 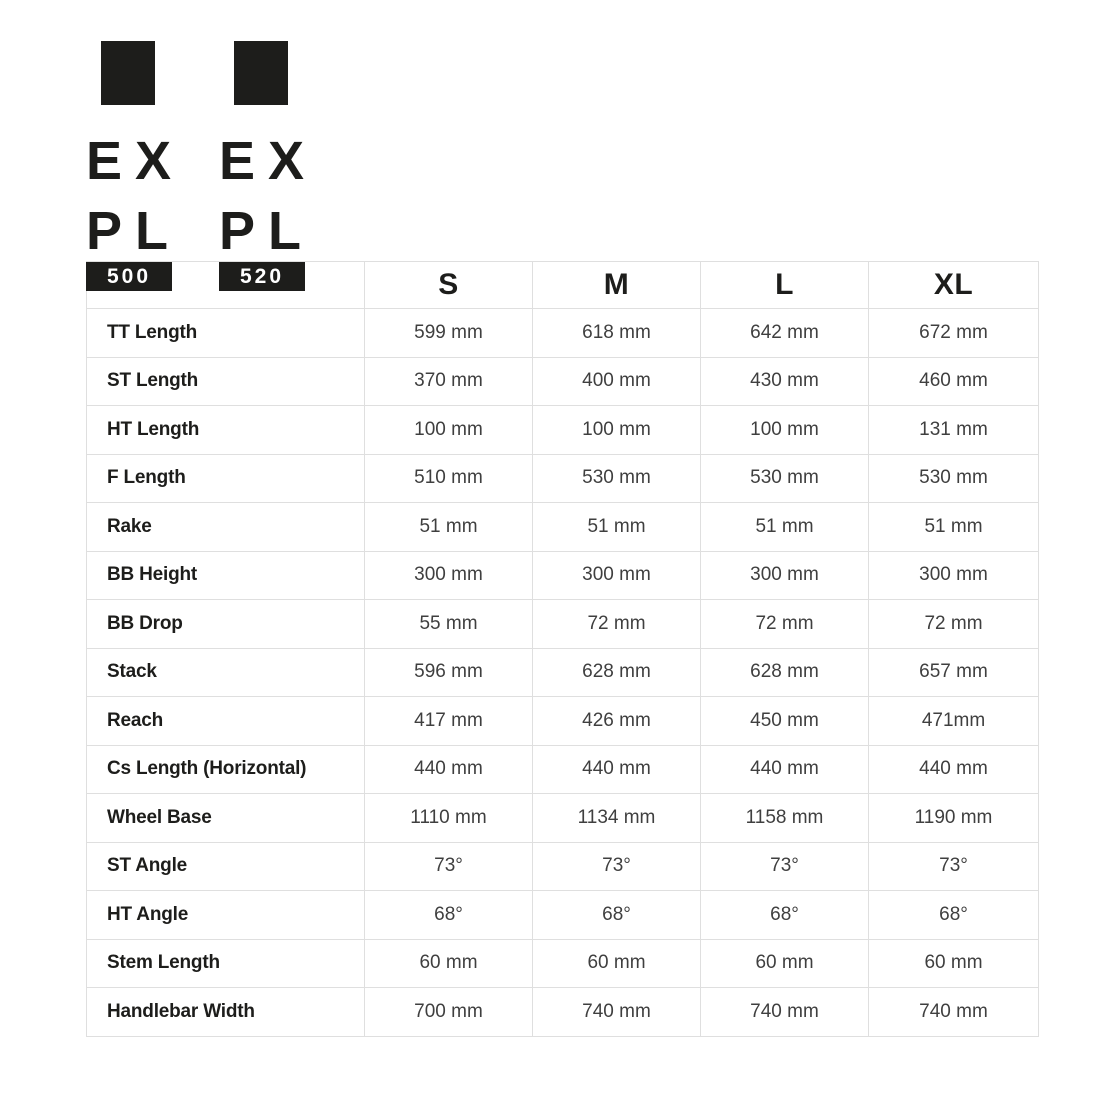 What do you see at coordinates (448, 624) in the screenshot?
I see `cell-value: 55 mm` at bounding box center [448, 624].